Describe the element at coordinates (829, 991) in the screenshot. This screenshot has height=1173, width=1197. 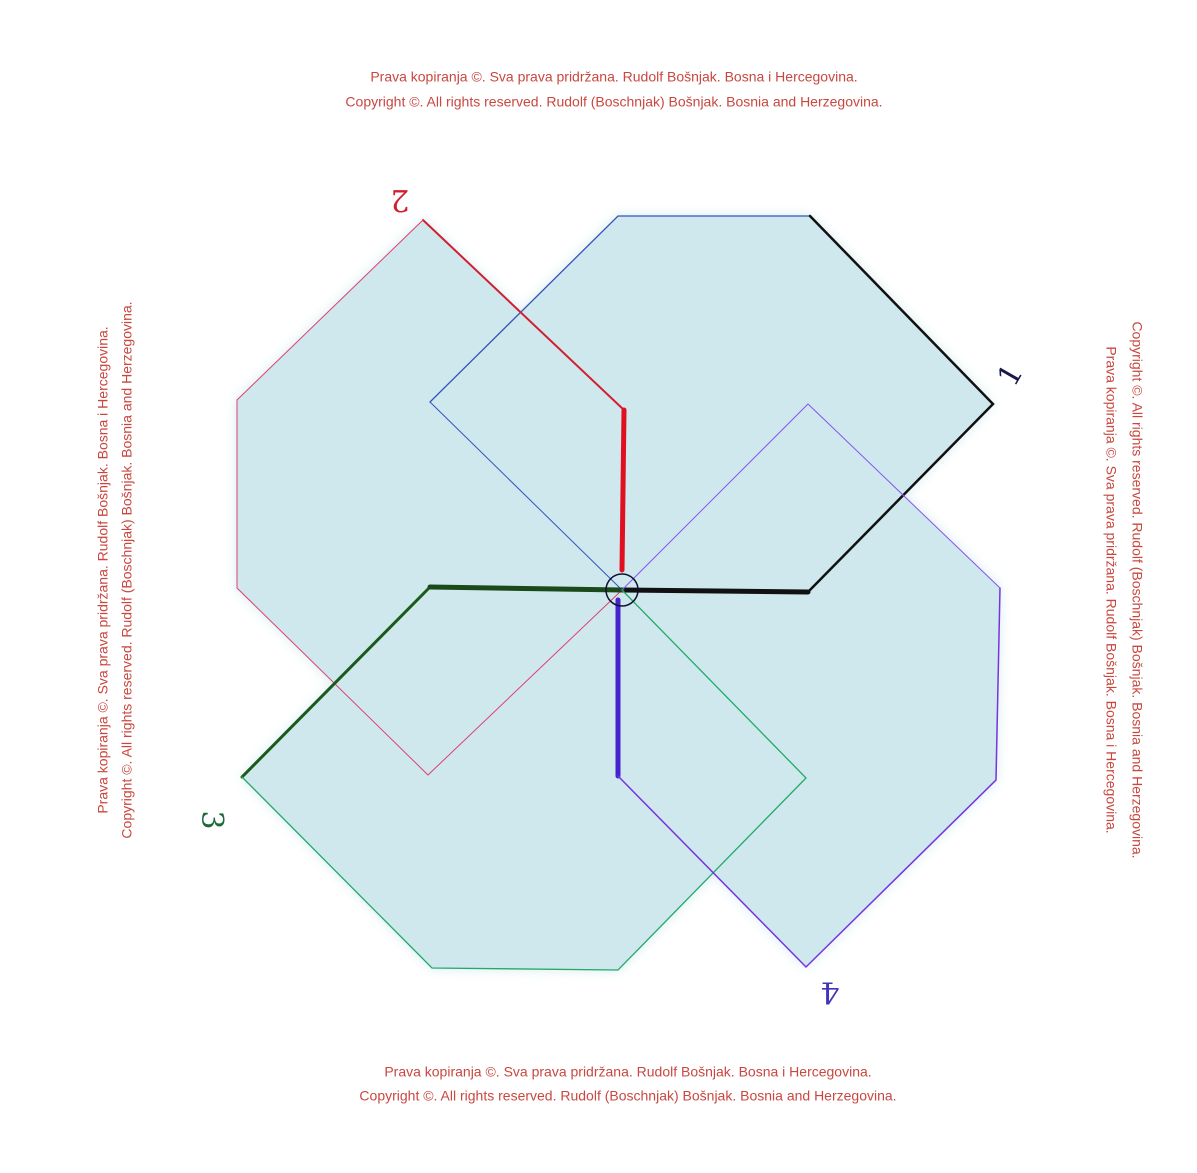
I see `shape-label: 4` at that location.